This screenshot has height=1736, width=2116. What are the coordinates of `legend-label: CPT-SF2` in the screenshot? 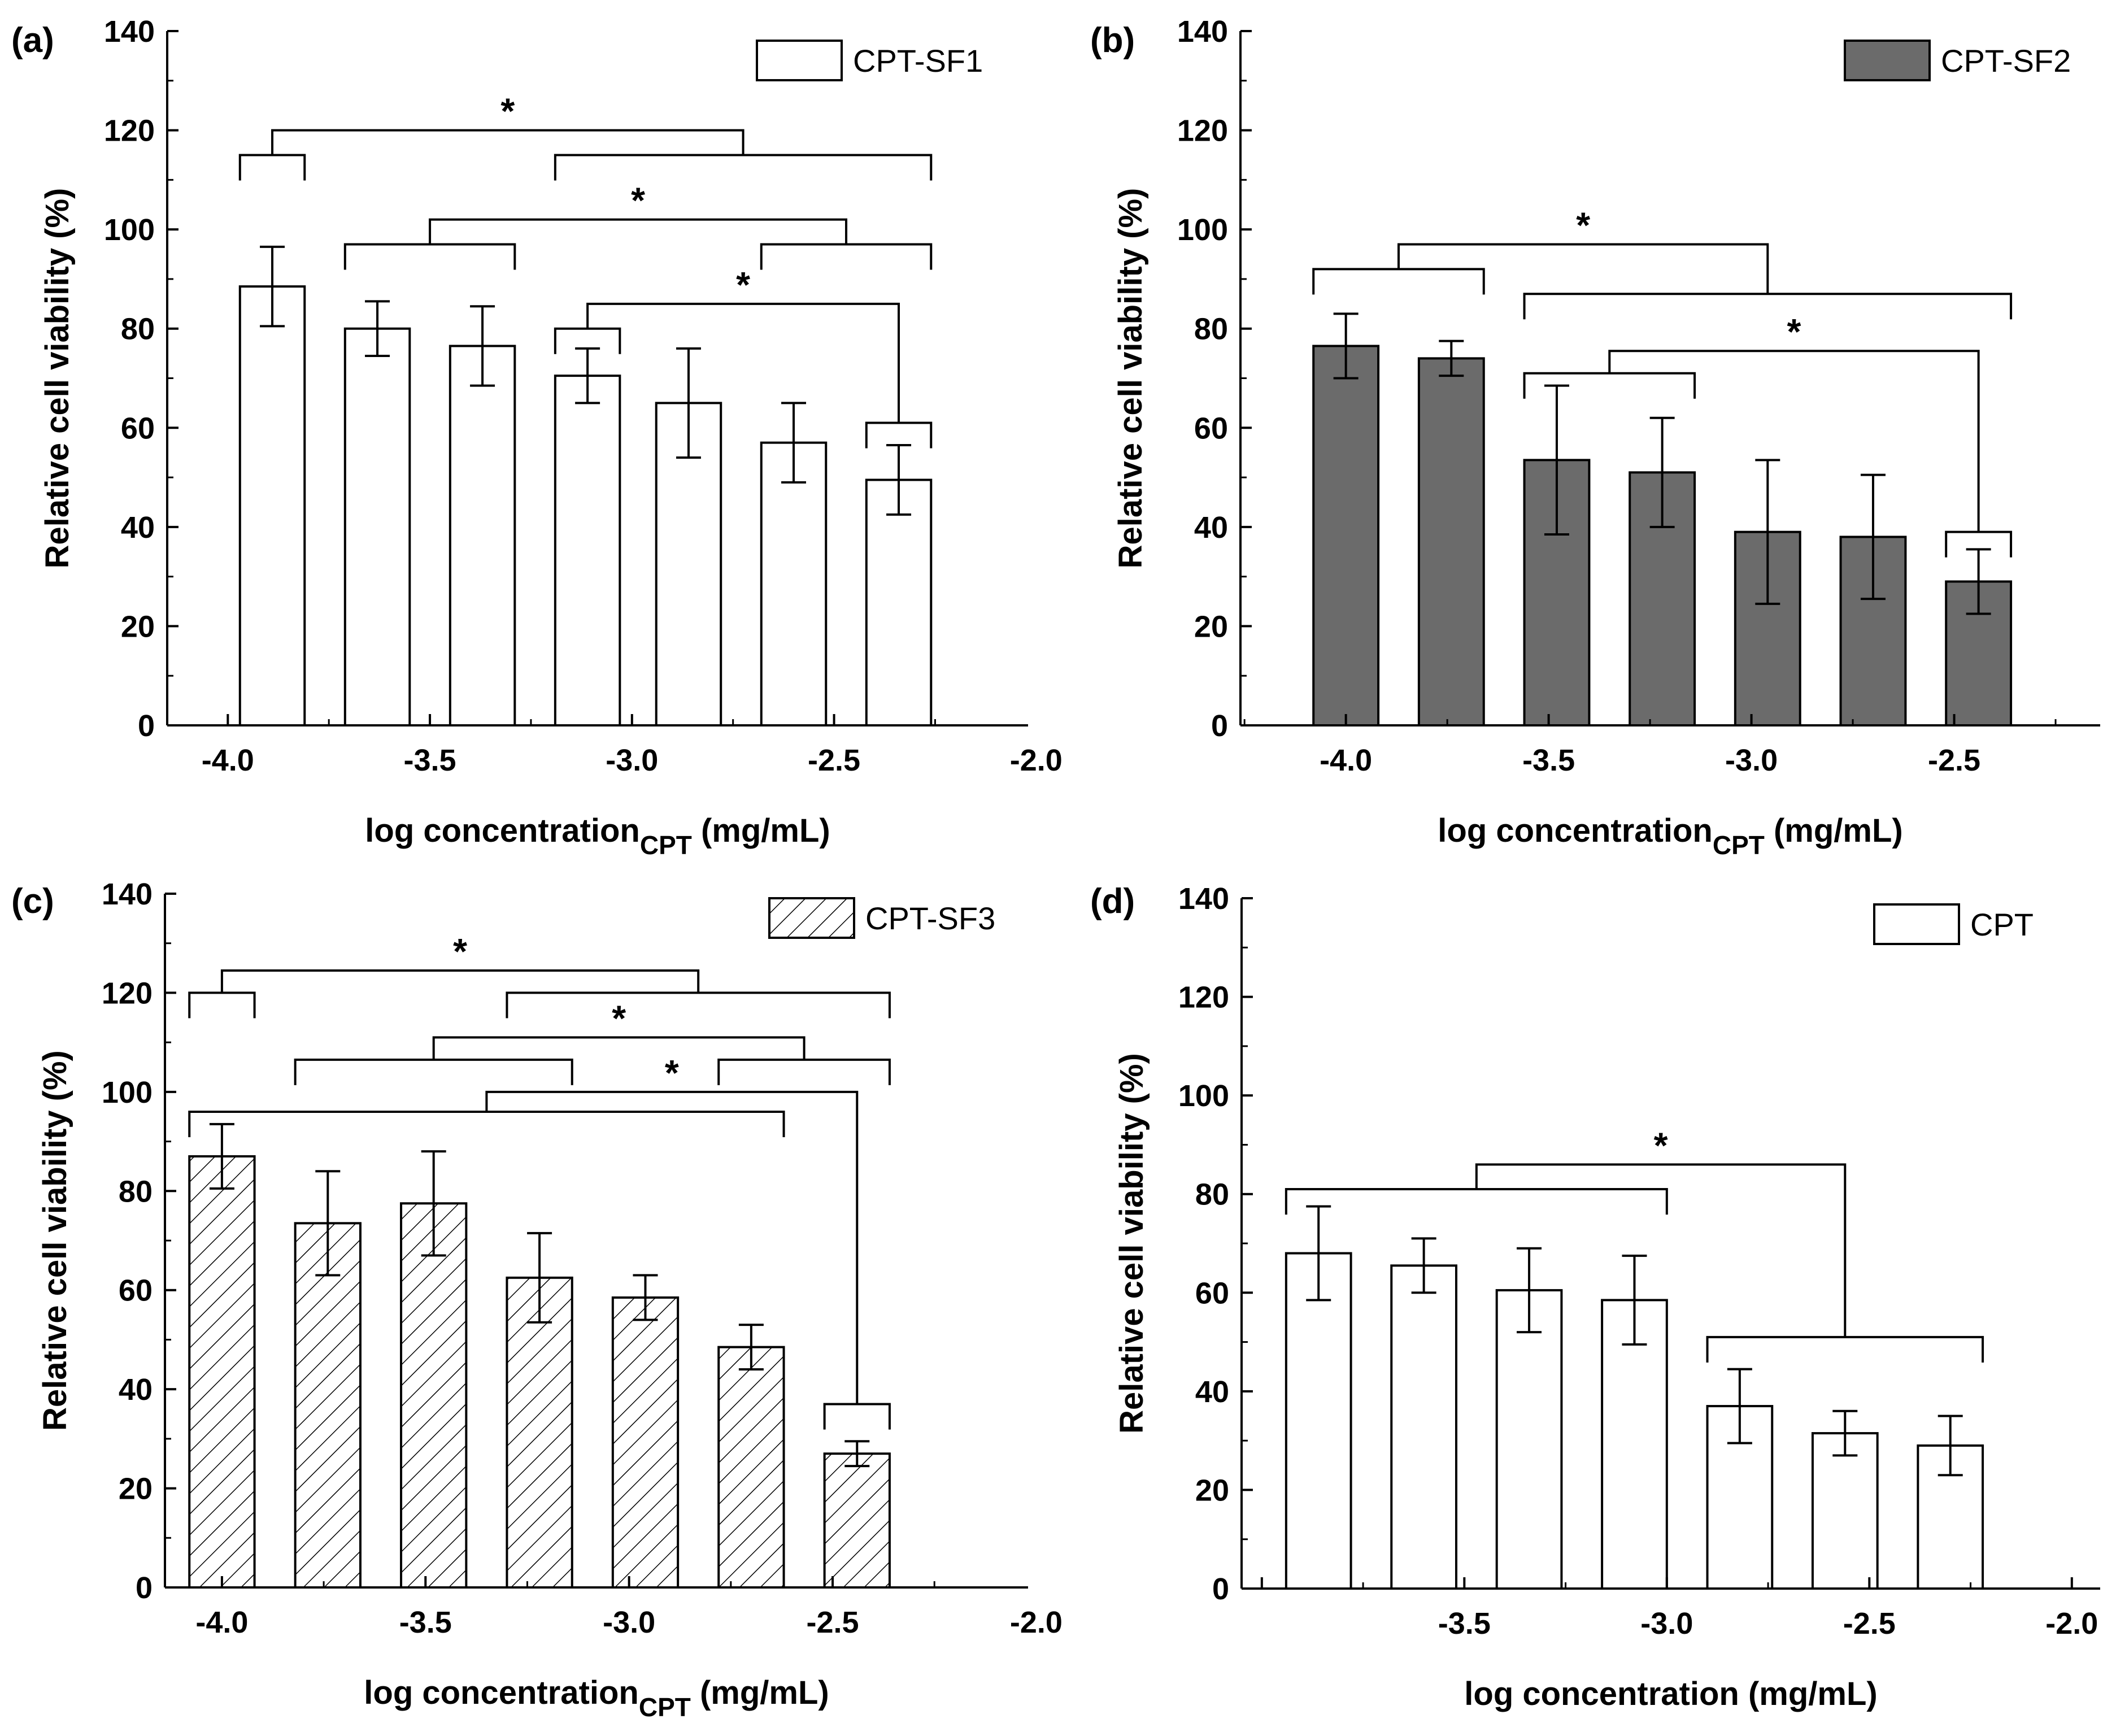 It's located at (2006, 61).